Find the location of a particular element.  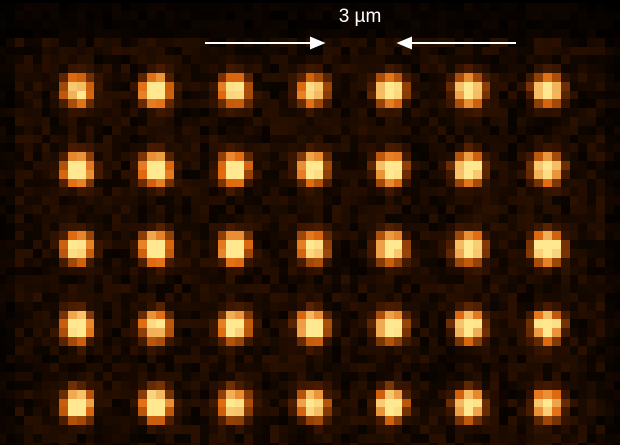

scale-bar-label: 3 µm is located at coordinates (360, 16).